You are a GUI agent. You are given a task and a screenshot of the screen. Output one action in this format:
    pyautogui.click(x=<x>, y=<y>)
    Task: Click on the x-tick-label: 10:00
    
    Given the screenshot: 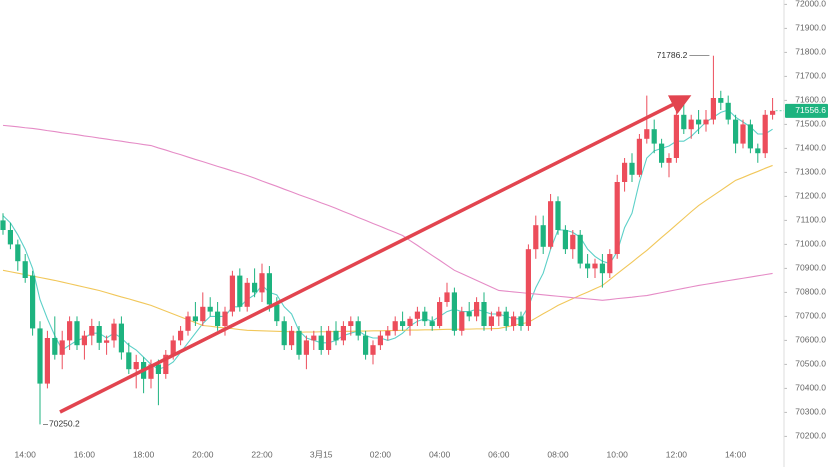 What is the action you would take?
    pyautogui.click(x=618, y=454)
    